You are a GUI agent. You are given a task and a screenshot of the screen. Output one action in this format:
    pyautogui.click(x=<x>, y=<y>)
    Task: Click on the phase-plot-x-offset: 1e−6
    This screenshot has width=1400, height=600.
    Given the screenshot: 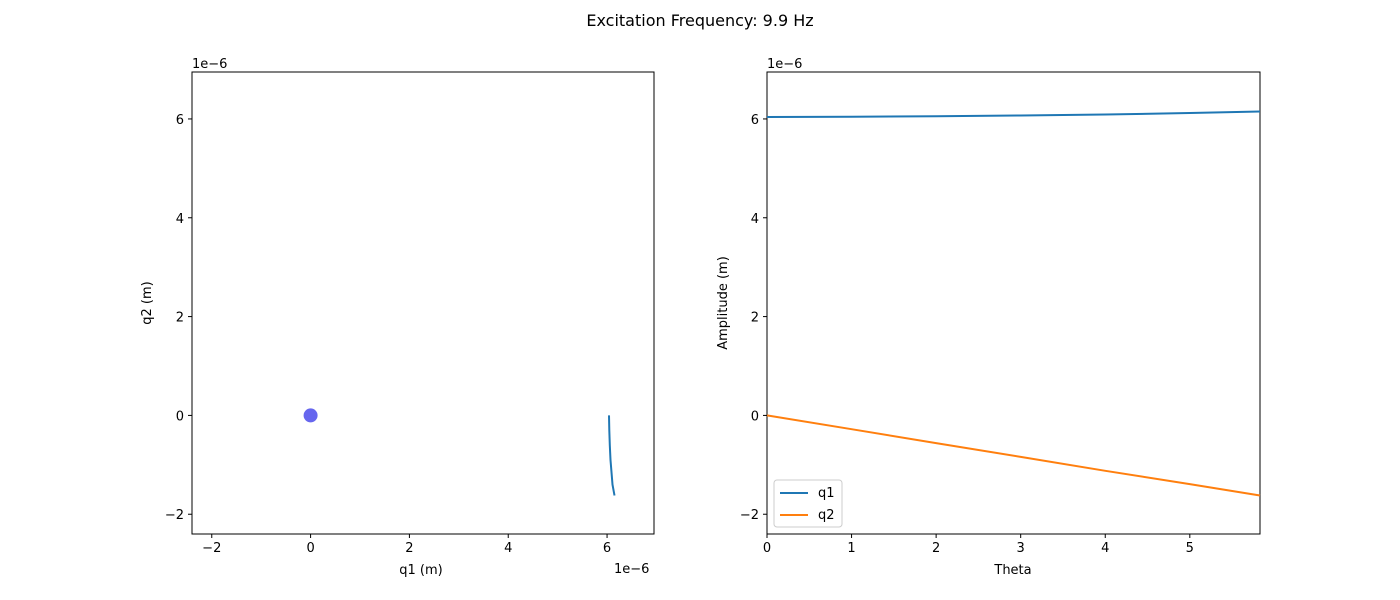 What is the action you would take?
    pyautogui.click(x=631, y=569)
    